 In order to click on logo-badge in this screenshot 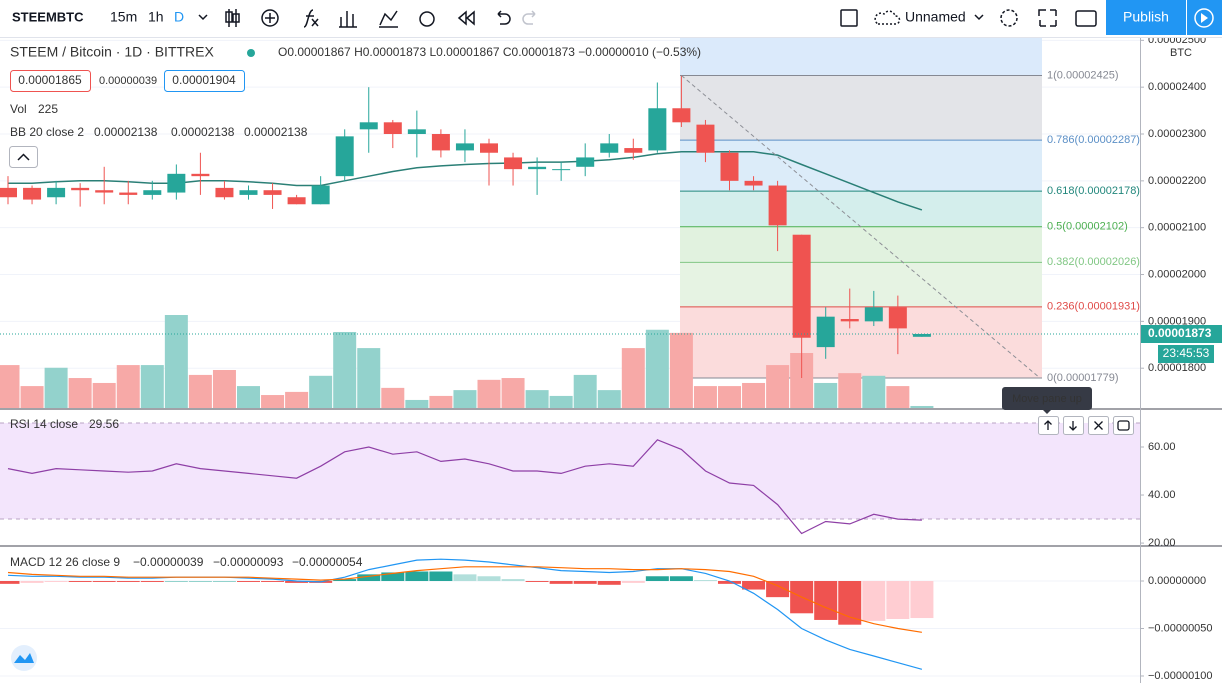, I will do `click(24, 658)`.